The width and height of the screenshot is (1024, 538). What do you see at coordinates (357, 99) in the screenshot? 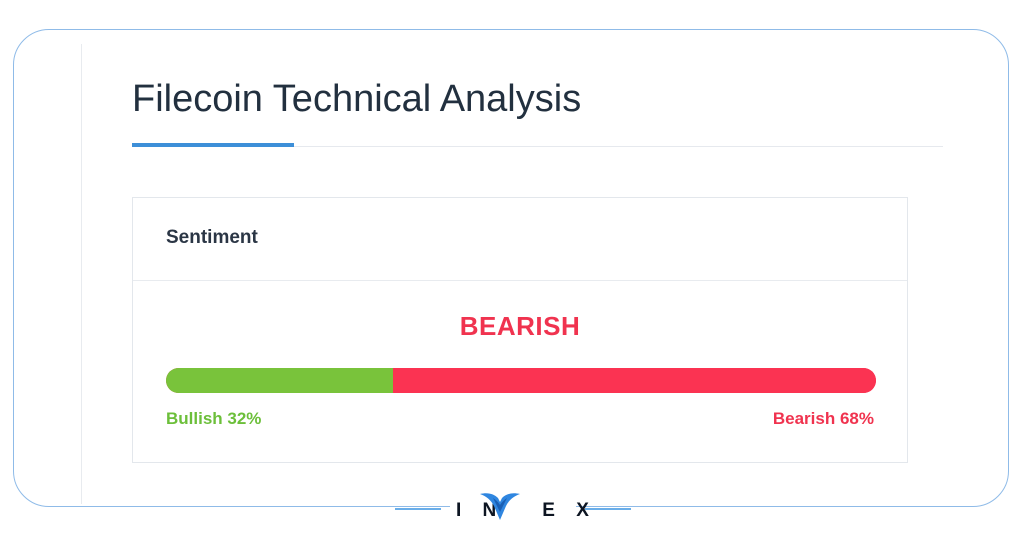
I see `page-title: Filecoin Technical Analysis` at bounding box center [357, 99].